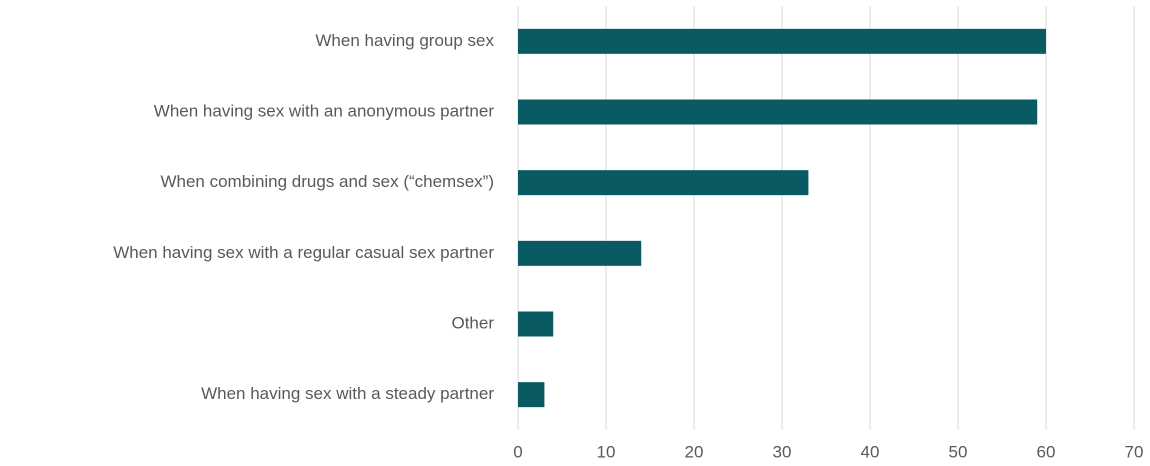  Describe the element at coordinates (327, 181) in the screenshot. I see `y-tick-label: When combining drugs and sex (“chemsex”)` at that location.